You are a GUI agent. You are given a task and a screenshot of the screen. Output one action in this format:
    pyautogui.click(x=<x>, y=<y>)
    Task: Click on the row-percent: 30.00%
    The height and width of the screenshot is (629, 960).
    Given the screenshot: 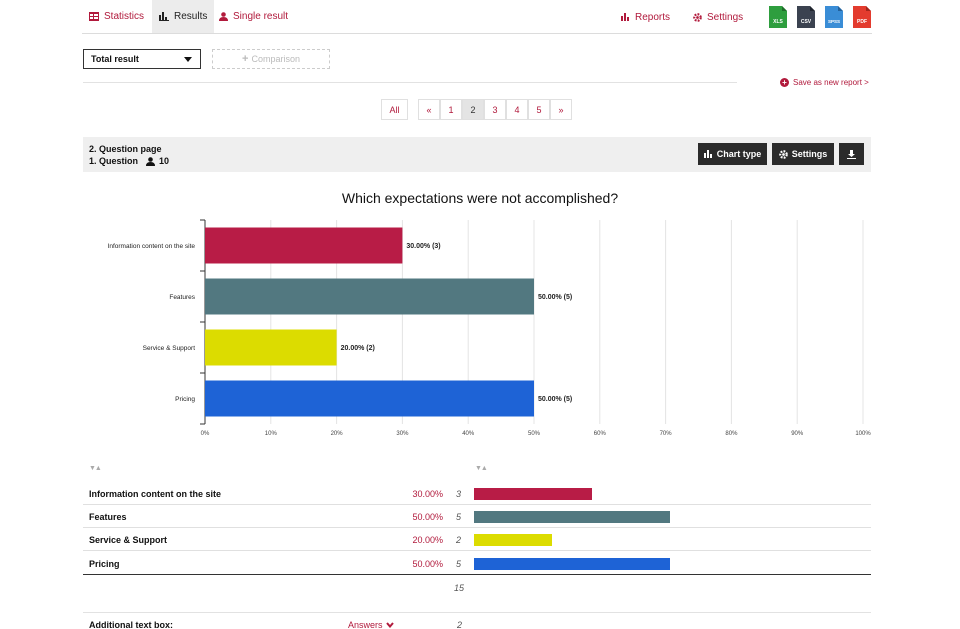 What is the action you would take?
    pyautogui.click(x=427, y=494)
    